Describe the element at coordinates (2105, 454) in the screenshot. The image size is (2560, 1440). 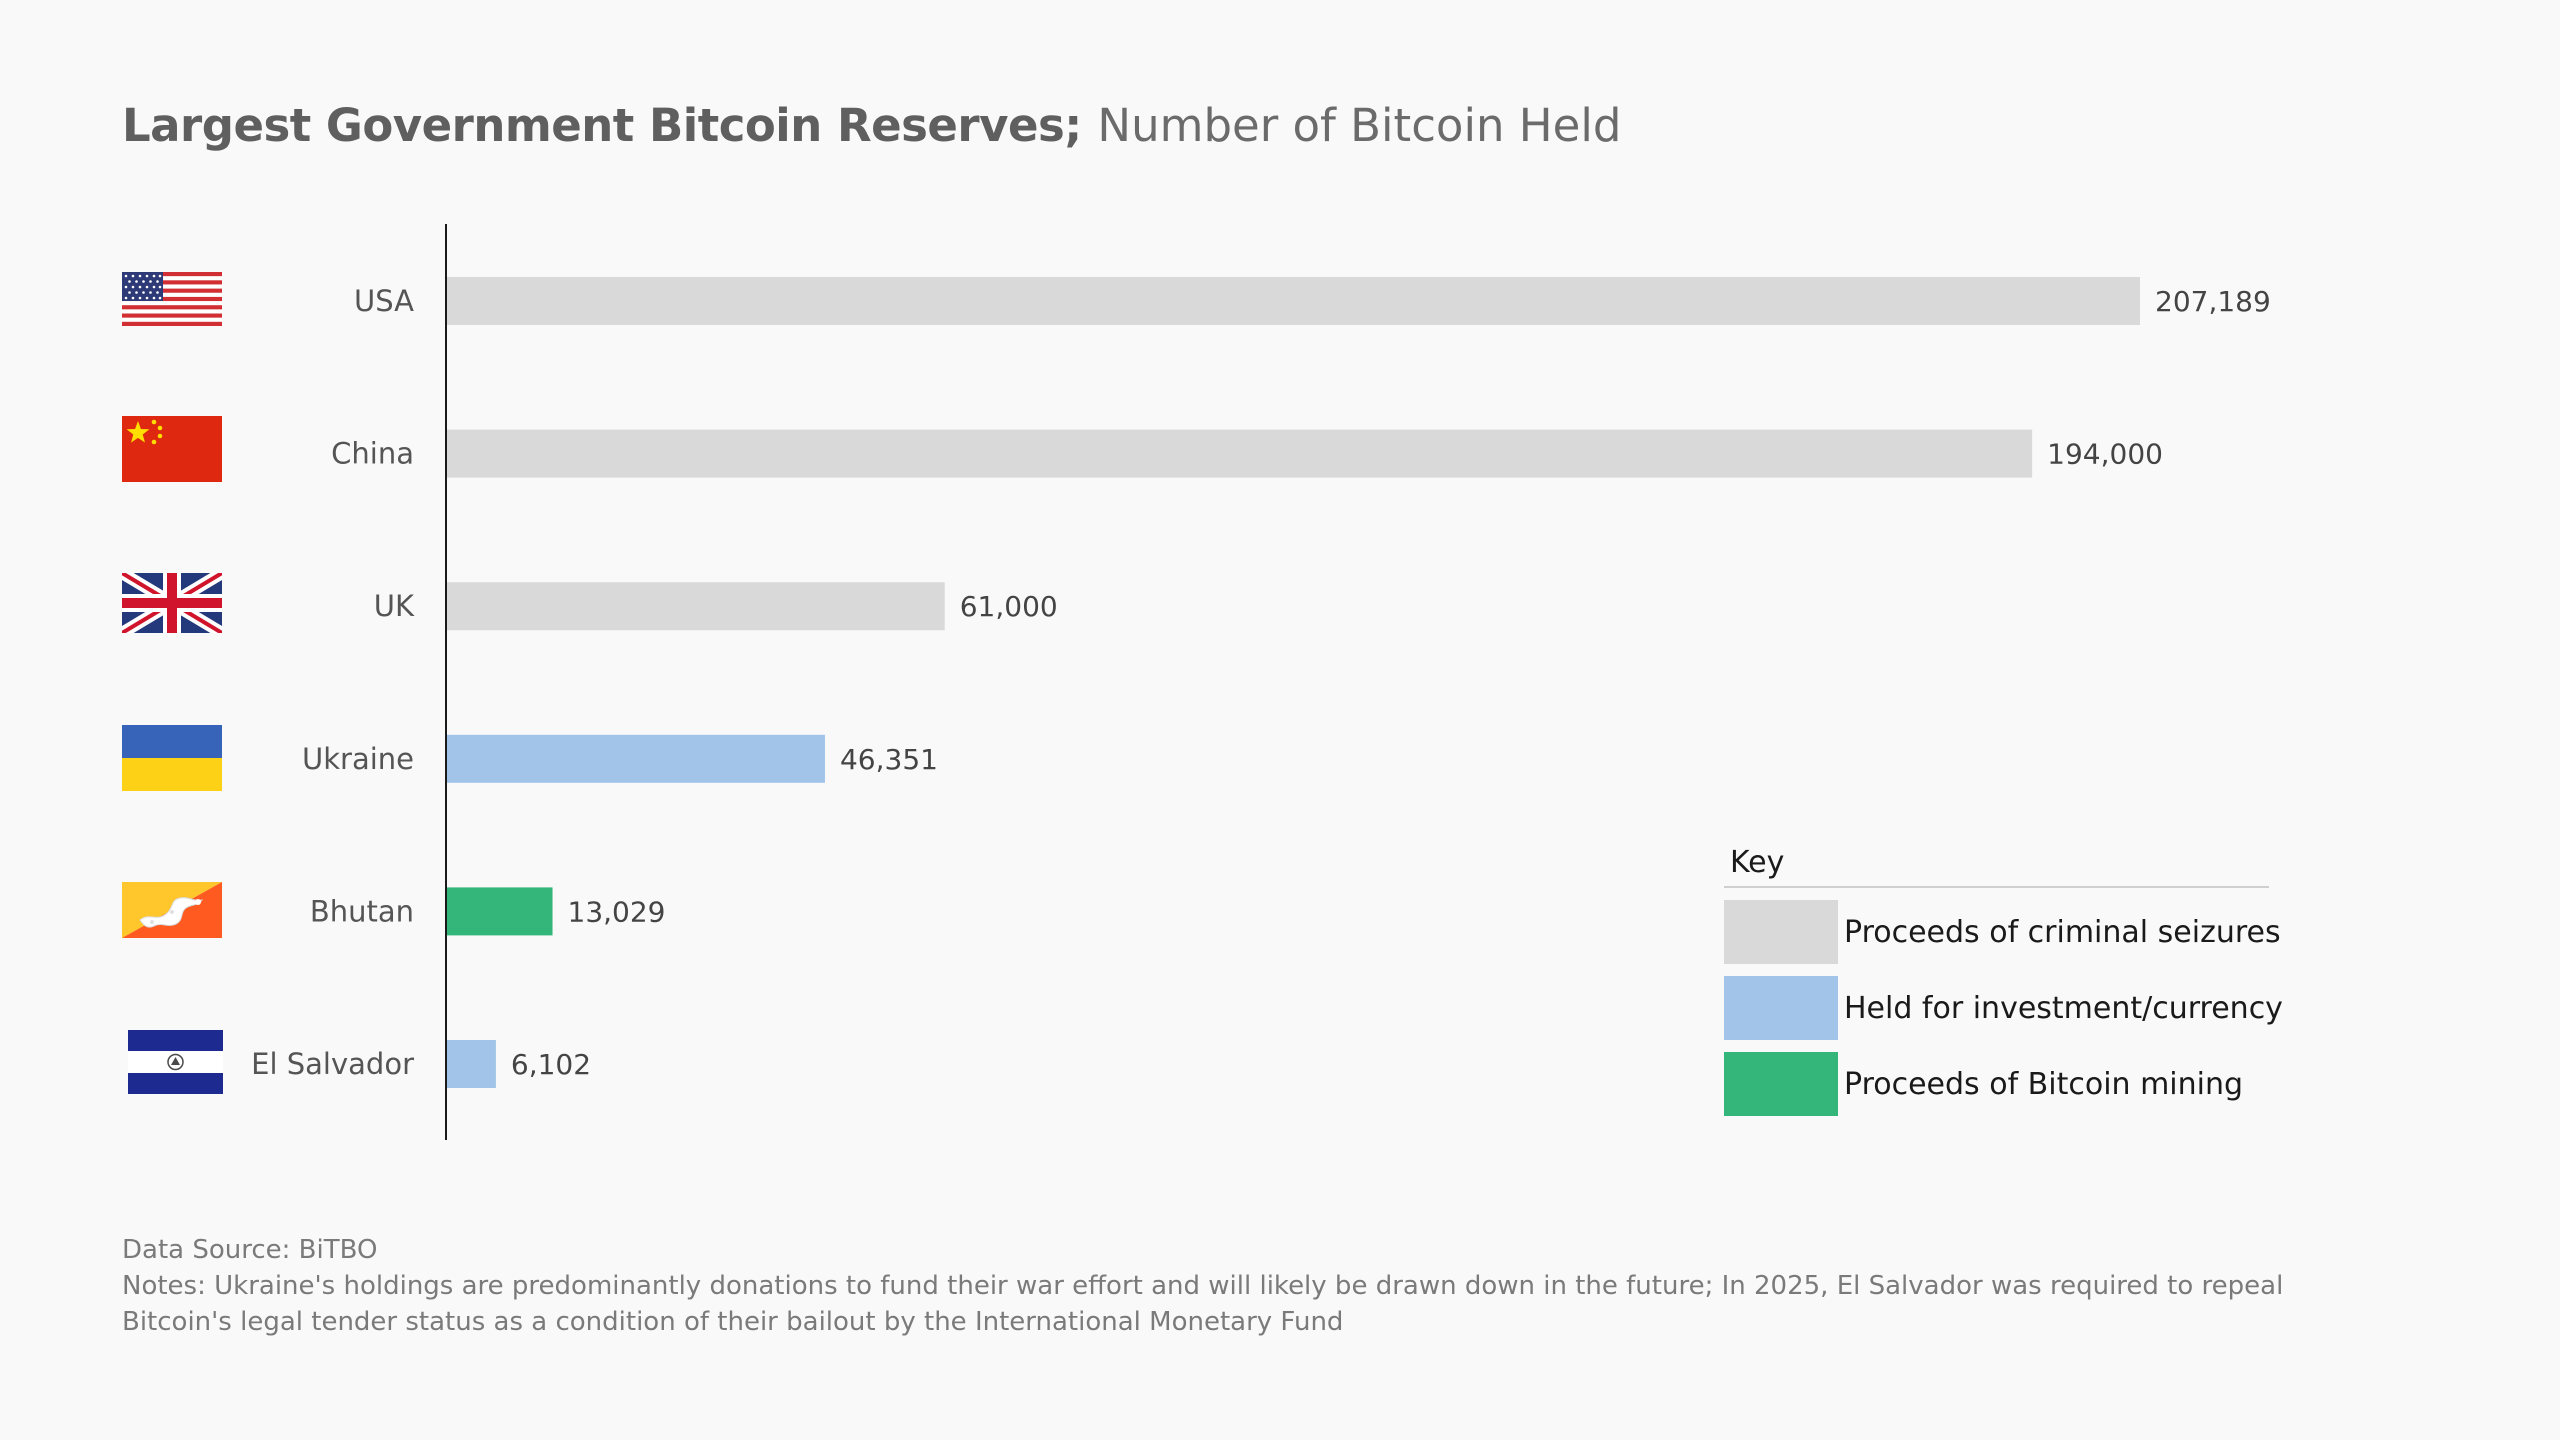
I see `value-label-china: 194,000` at that location.